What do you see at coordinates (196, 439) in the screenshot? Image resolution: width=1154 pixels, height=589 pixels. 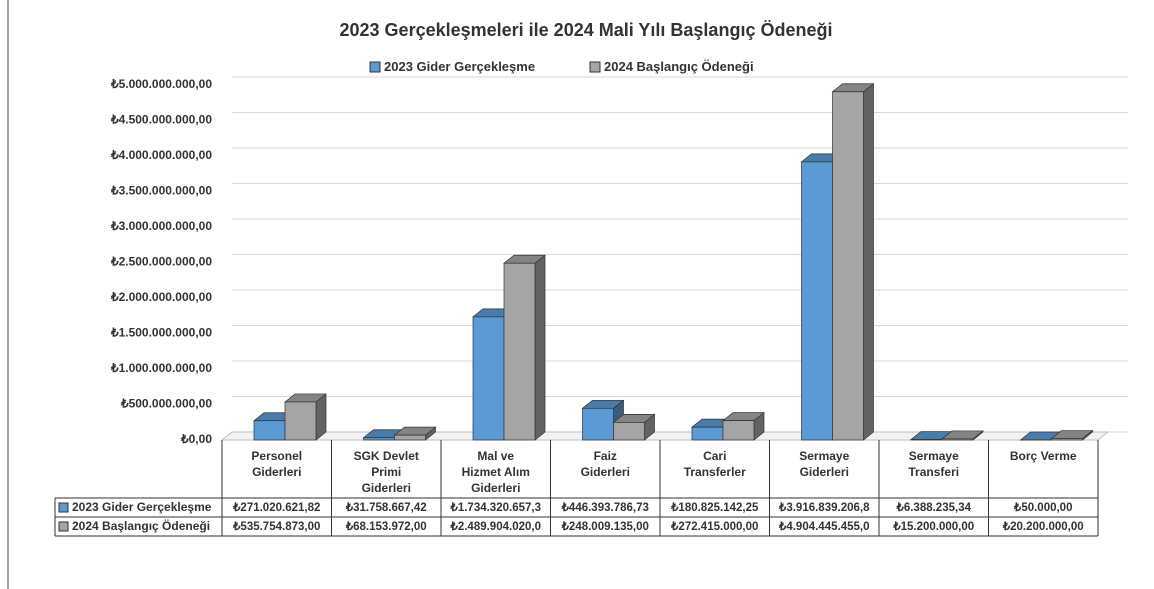 I see `y-tick-label: ₺0,00` at bounding box center [196, 439].